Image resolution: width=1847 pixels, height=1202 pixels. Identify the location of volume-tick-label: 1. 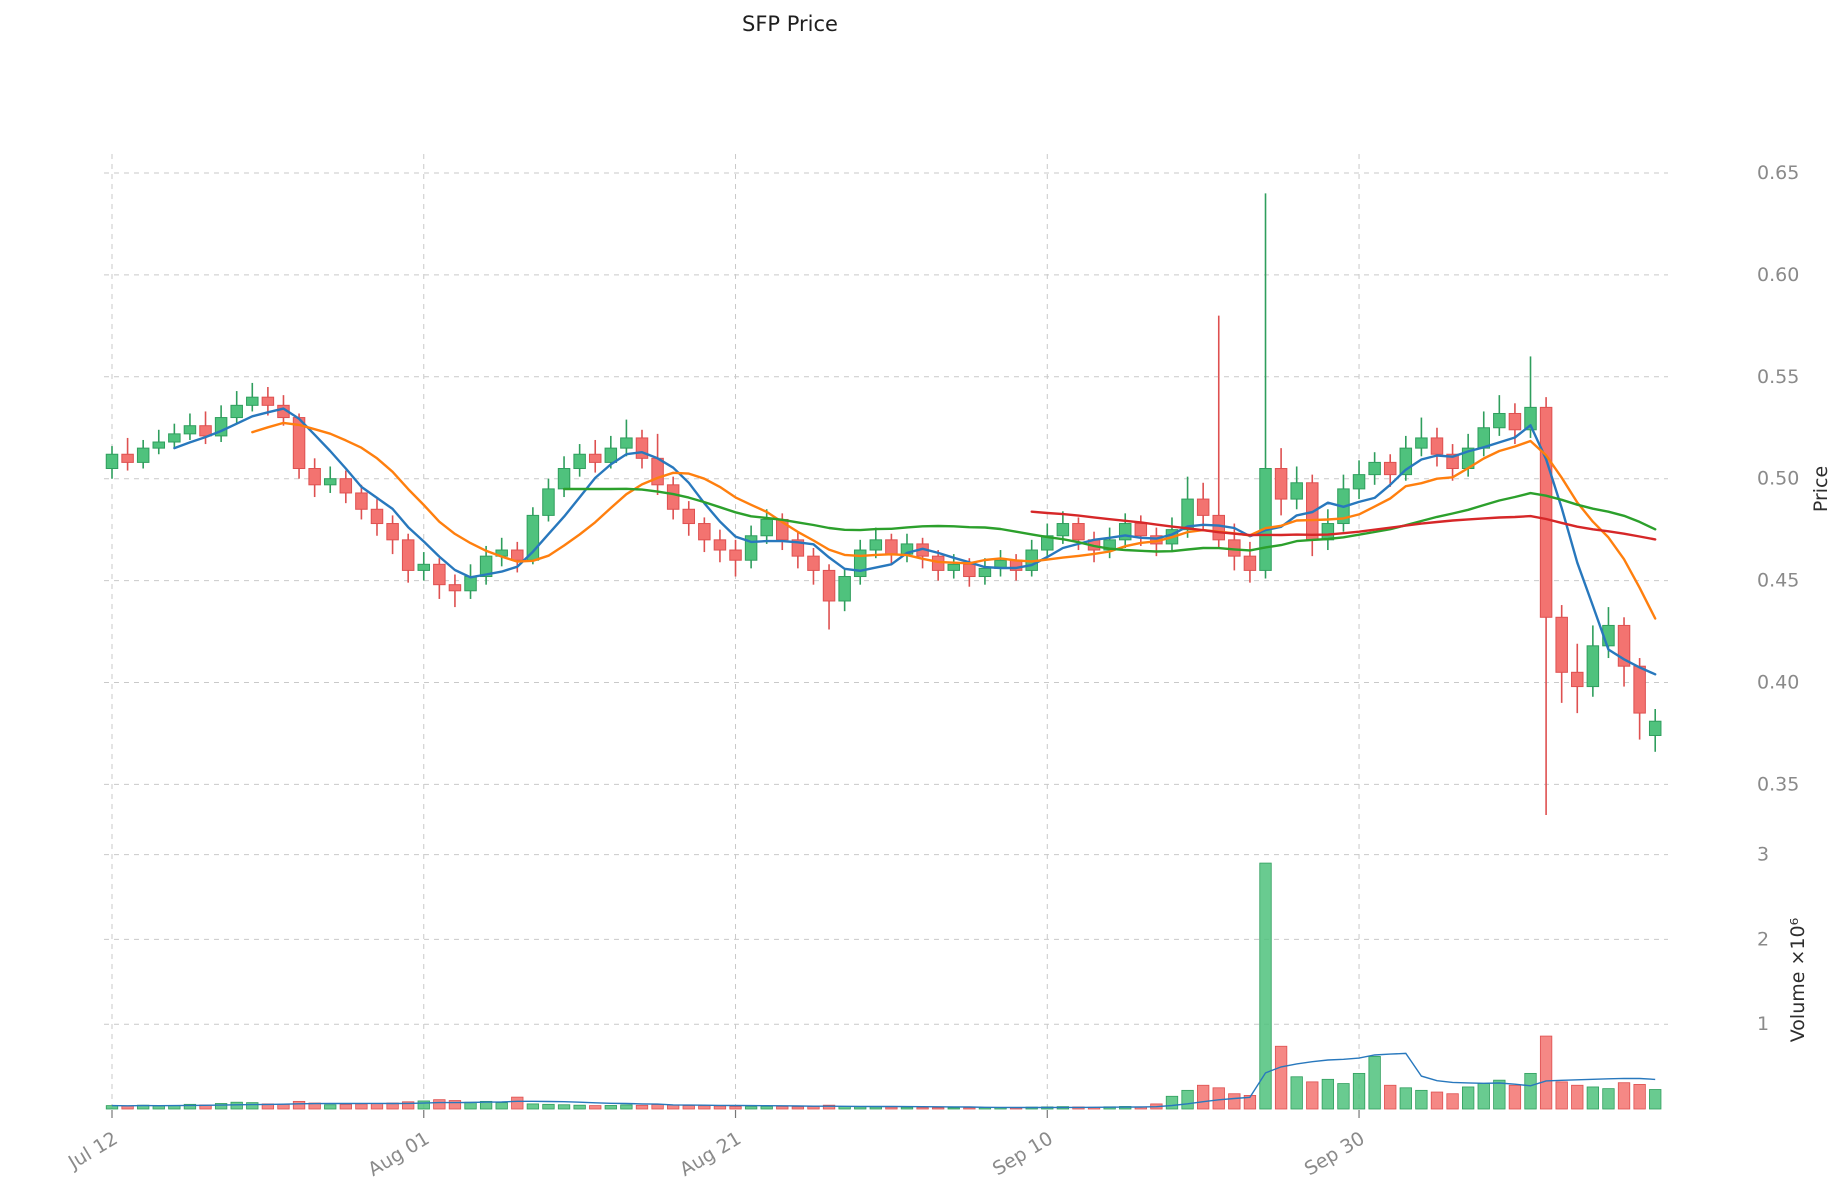
(1763, 1024).